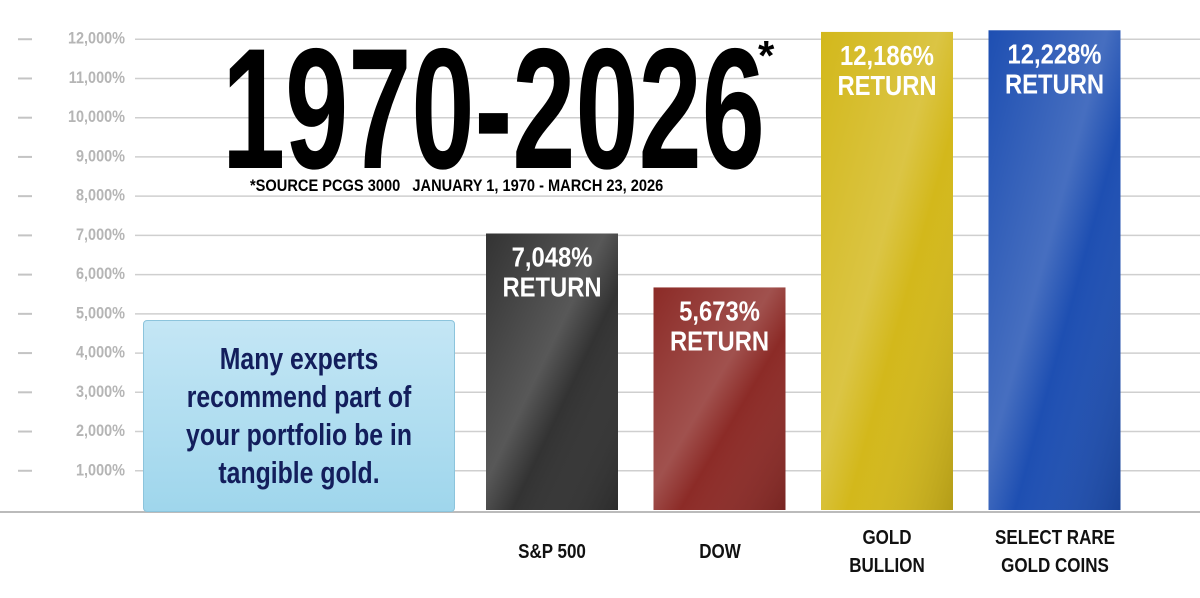 This screenshot has width=1200, height=598. I want to click on value-label: 5,673%, so click(719, 311).